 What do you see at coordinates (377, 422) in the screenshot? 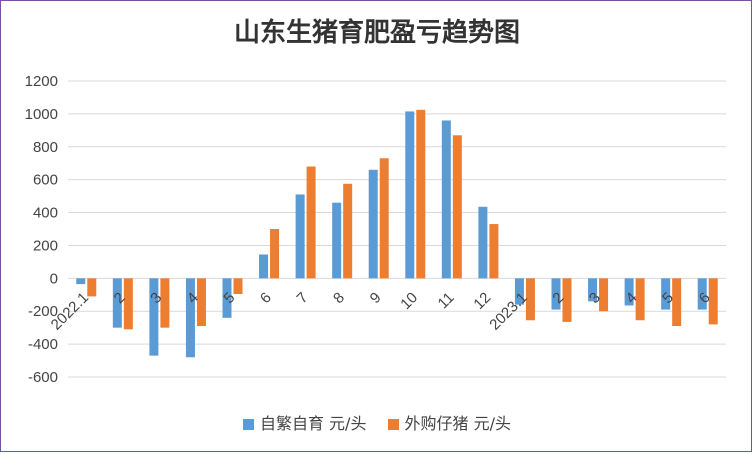
I see `legend: 自繁自育 元/头 外购仔猪 元/头` at bounding box center [377, 422].